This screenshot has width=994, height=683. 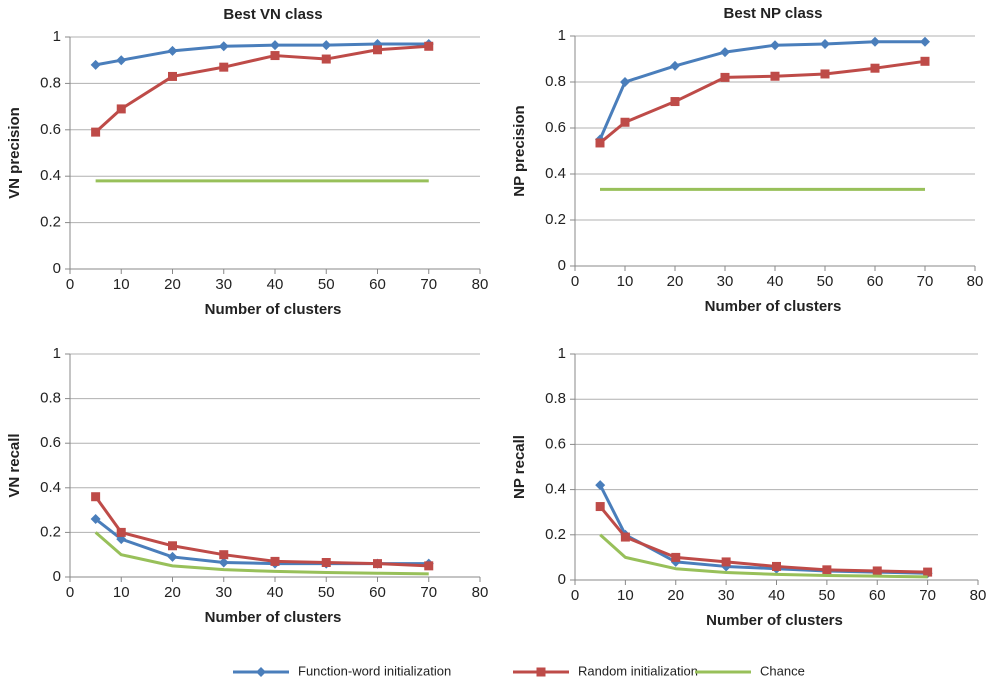 I want to click on legend-marker, so click(x=541, y=672).